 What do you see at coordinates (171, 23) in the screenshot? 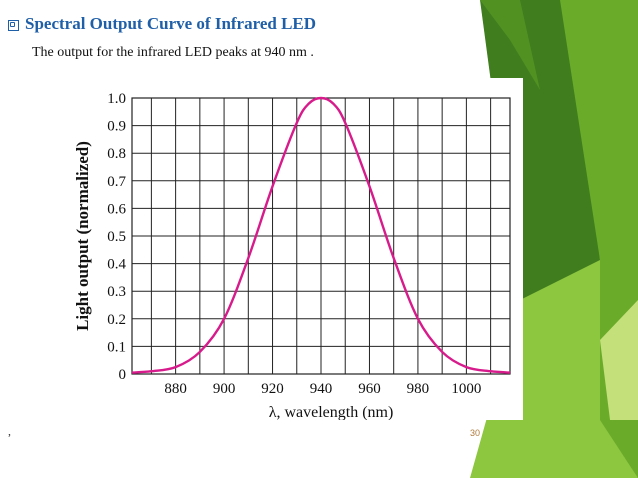
I see `slide-title-text: Spectral Output Curve of Infrared LED` at bounding box center [171, 23].